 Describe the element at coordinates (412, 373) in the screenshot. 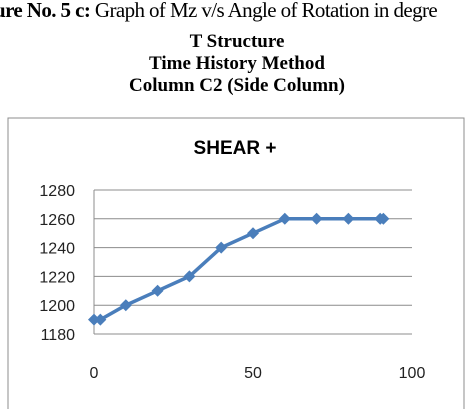

I see `x-tick-label: 100` at that location.